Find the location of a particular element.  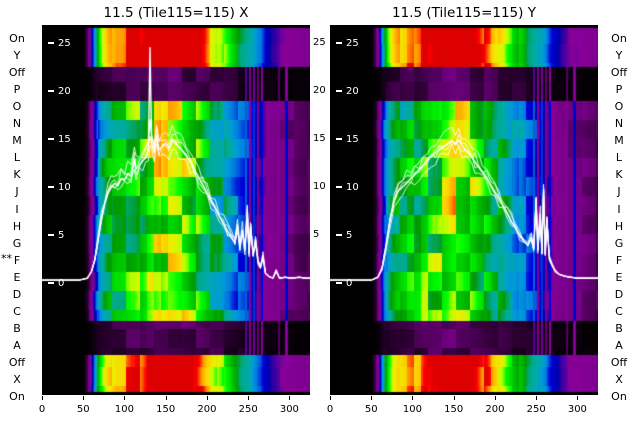

row-label-left: N is located at coordinates (17, 124).